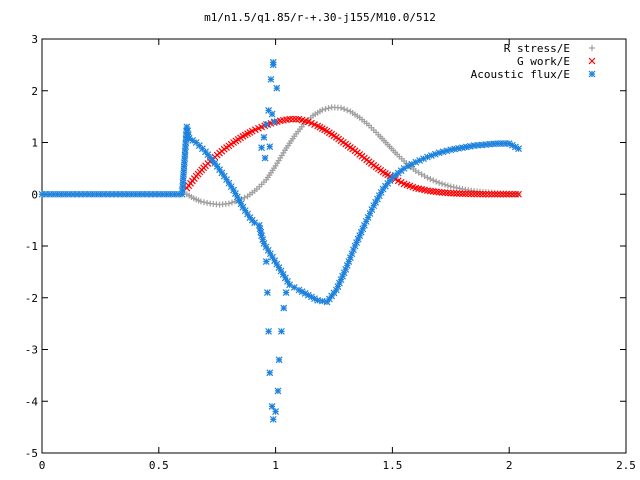  I want to click on x-tick-label: 2, so click(509, 465).